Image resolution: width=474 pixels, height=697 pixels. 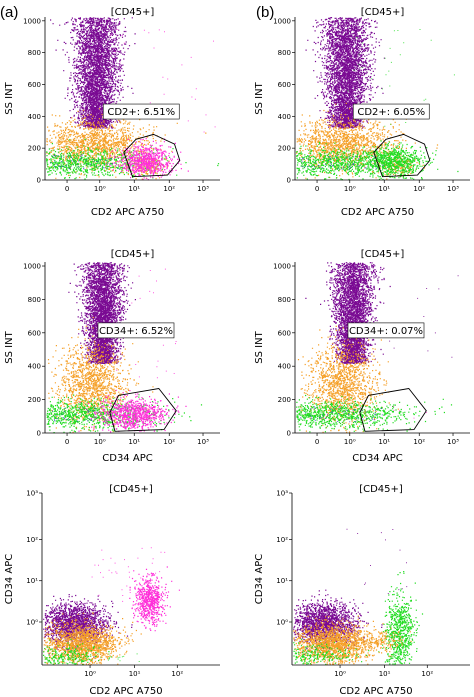 What do you see at coordinates (453, 442) in the screenshot?
I see `x-tick-label: 10³` at bounding box center [453, 442].